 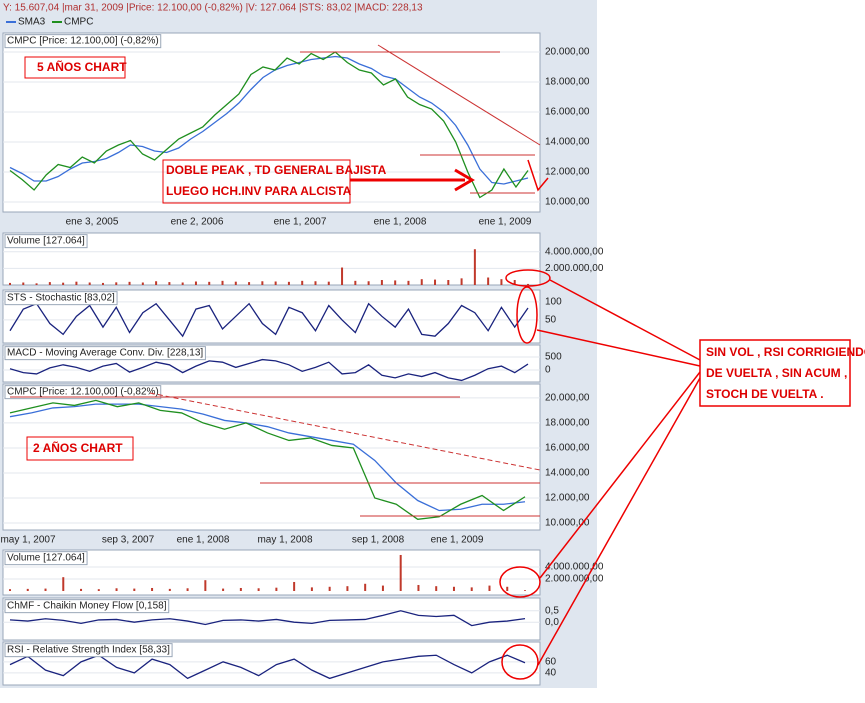 I want to click on x-tick-label: ene 1, 2009, so click(x=505, y=222).